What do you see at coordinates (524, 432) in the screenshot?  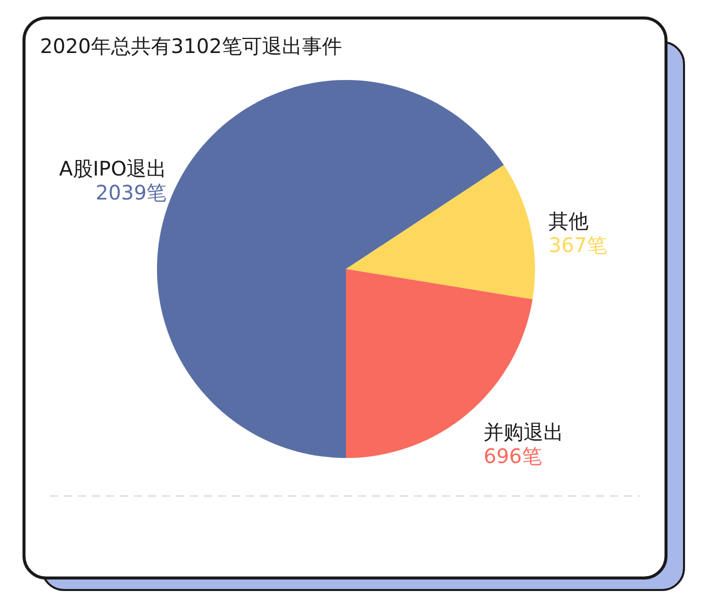 I see `slice-label: 并购退出` at bounding box center [524, 432].